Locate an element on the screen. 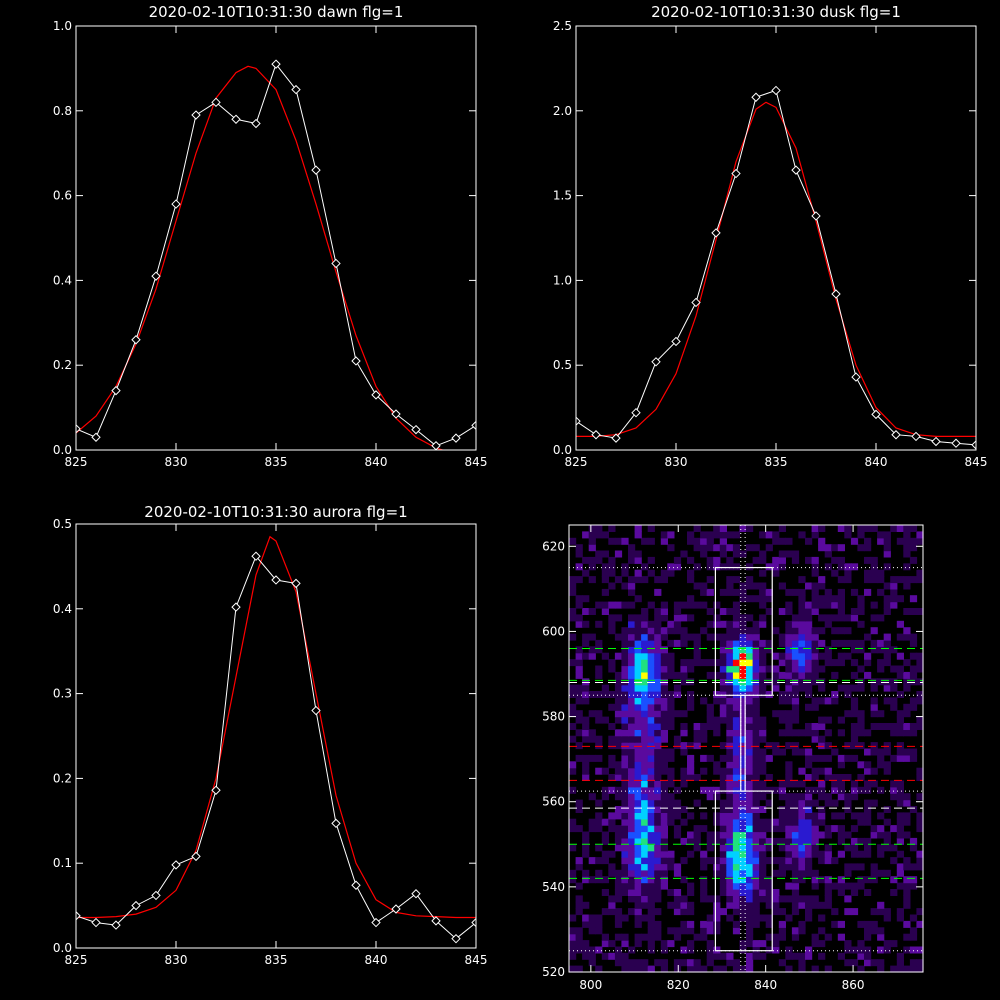  data-point-dawn is located at coordinates (376, 395).